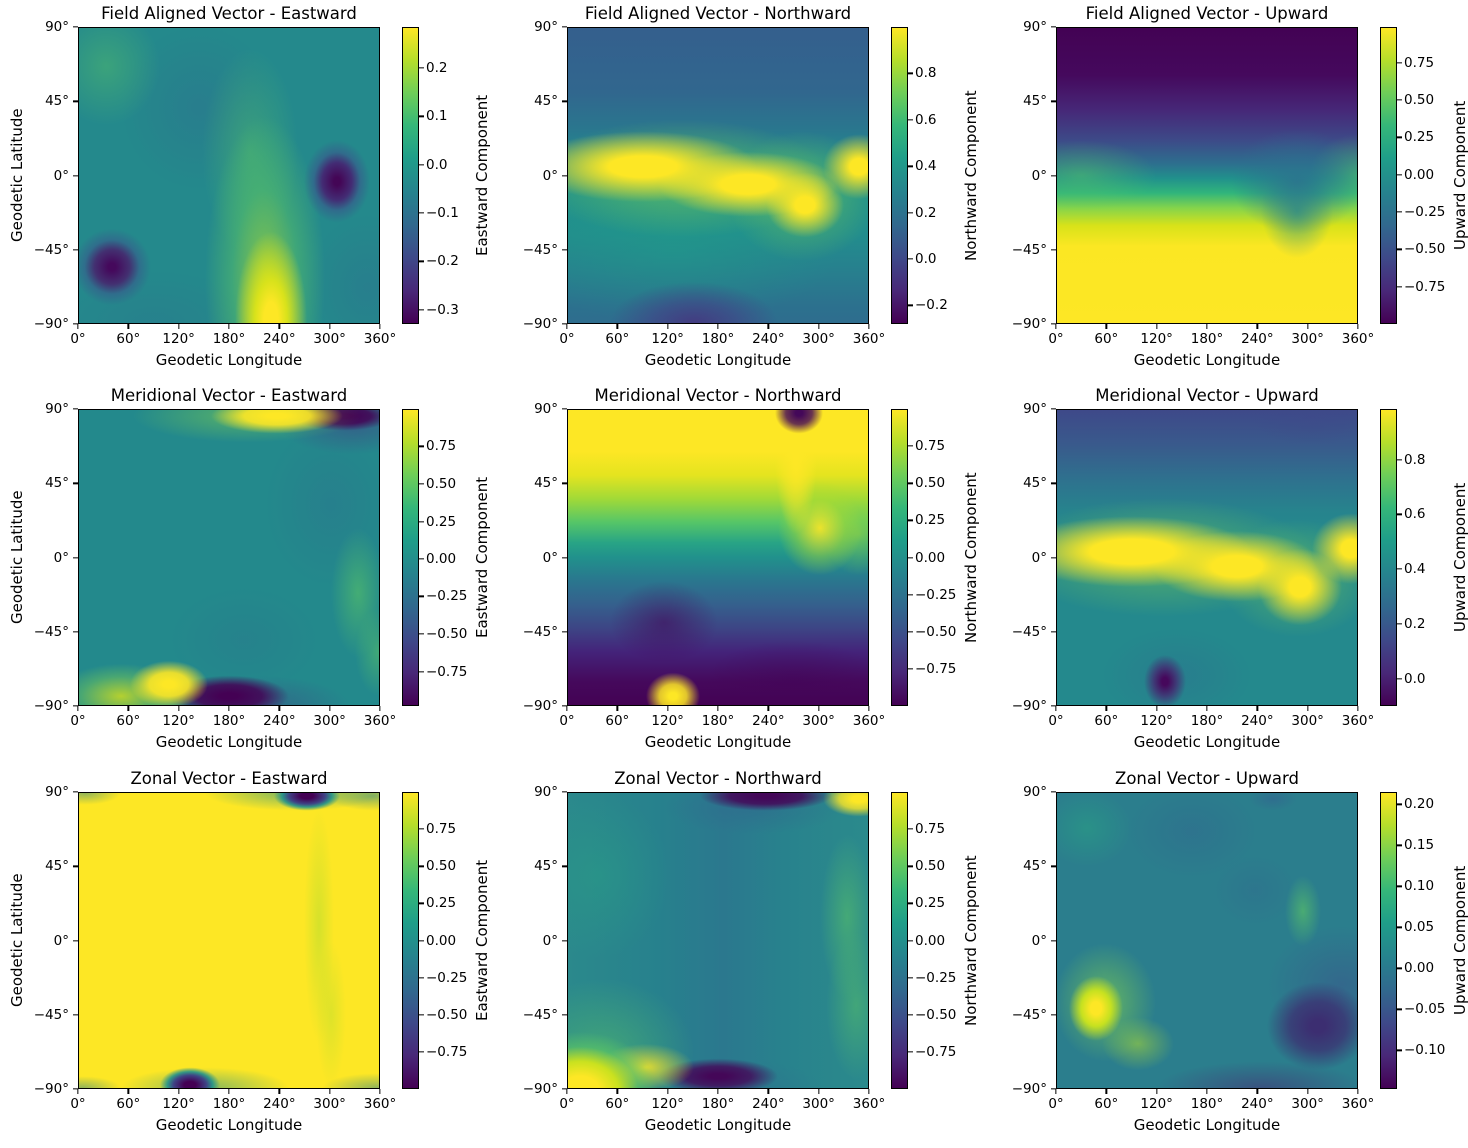  I want to click on colorbar-tick-label: 0.6, so click(1415, 514).